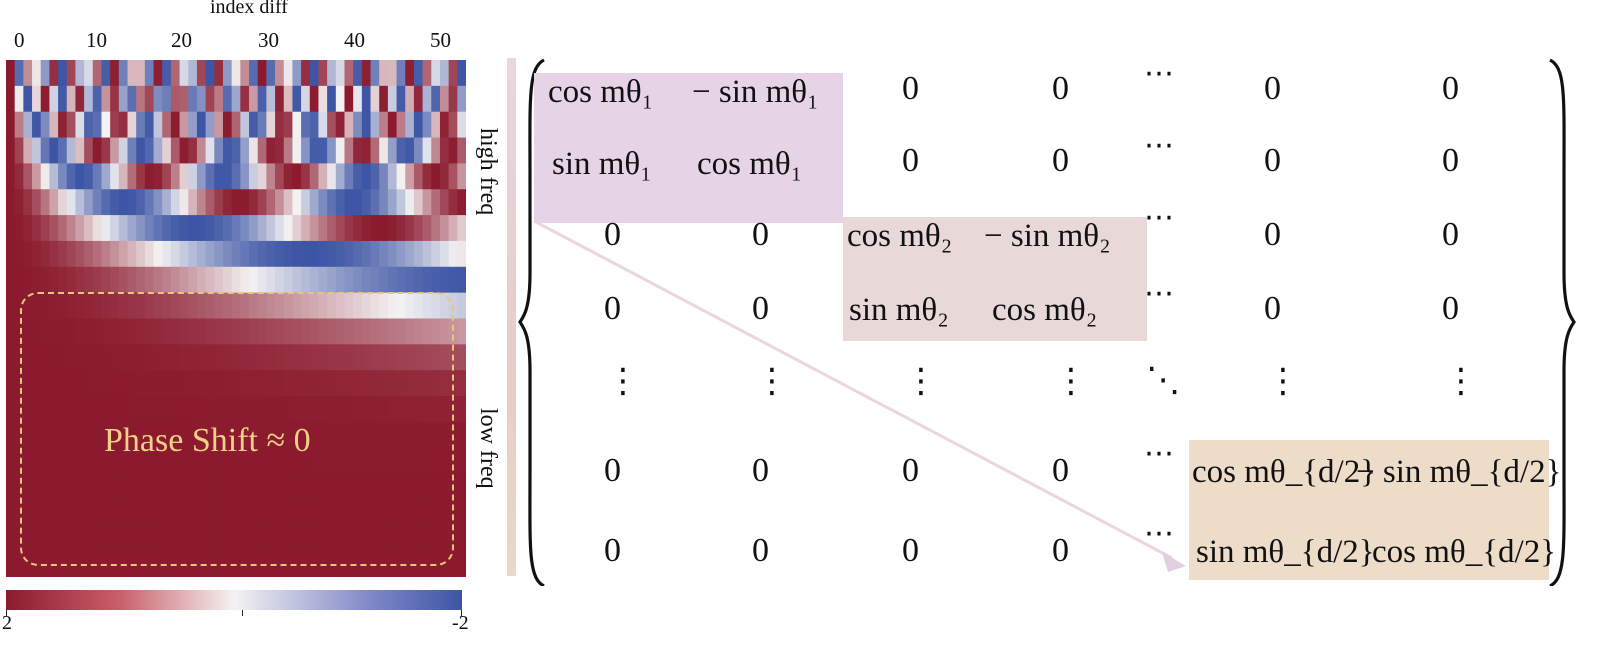 The height and width of the screenshot is (648, 1600). What do you see at coordinates (354, 40) in the screenshot?
I see `x-tick-label: 40` at bounding box center [354, 40].